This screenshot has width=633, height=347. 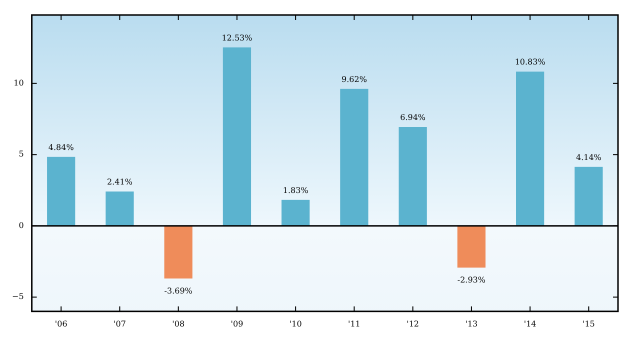 What do you see at coordinates (178, 291) in the screenshot?
I see `data-label: -3.69%` at bounding box center [178, 291].